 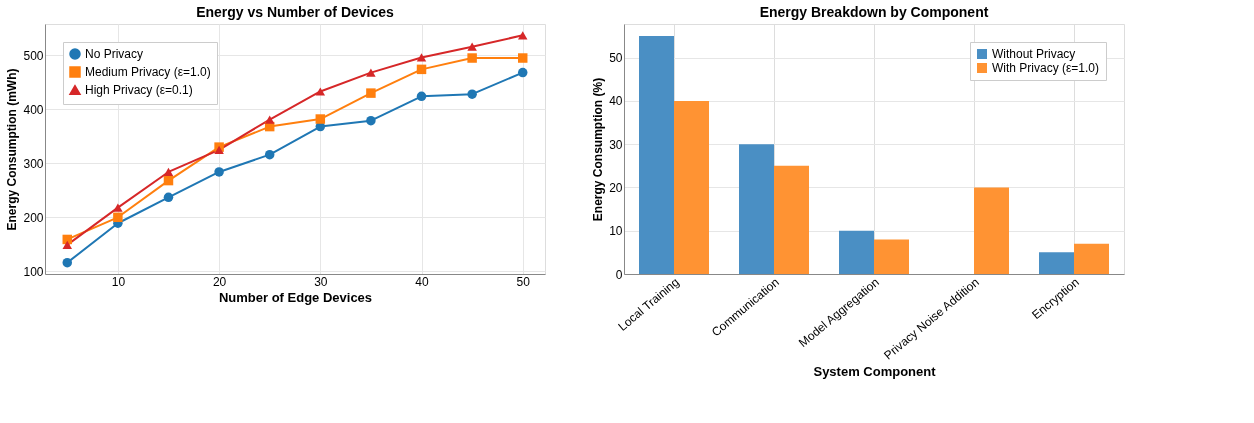 What do you see at coordinates (118, 281) in the screenshot?
I see `x-tick-label: 10` at bounding box center [118, 281].